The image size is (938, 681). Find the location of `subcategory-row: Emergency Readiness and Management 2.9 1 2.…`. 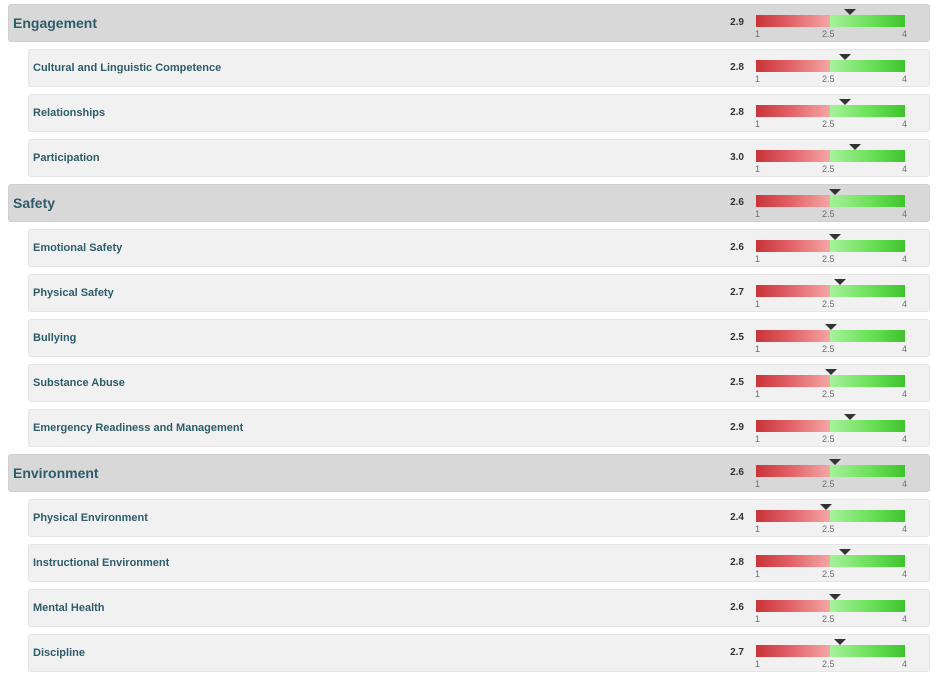

subcategory-row: Emergency Readiness and Management 2.9 1 2.… is located at coordinates (479, 428).